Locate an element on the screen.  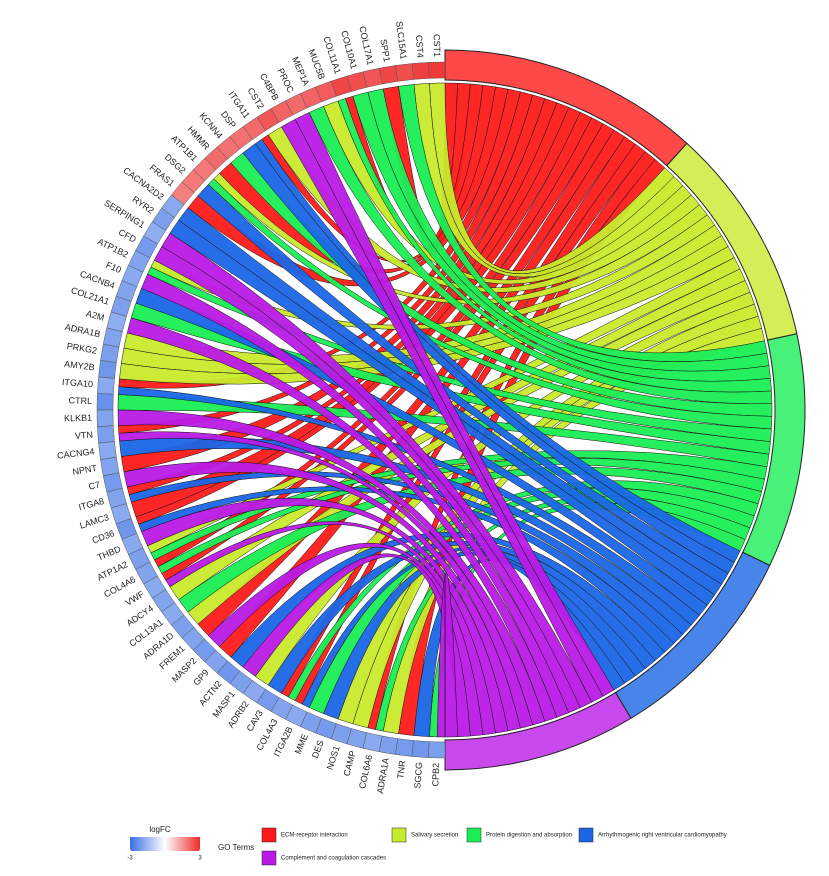
scale-tick-label: 3 is located at coordinates (200, 859).